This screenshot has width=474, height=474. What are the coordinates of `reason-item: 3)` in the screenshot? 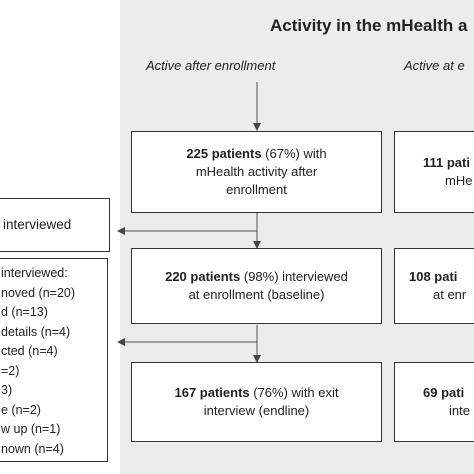 It's located at (7, 390).